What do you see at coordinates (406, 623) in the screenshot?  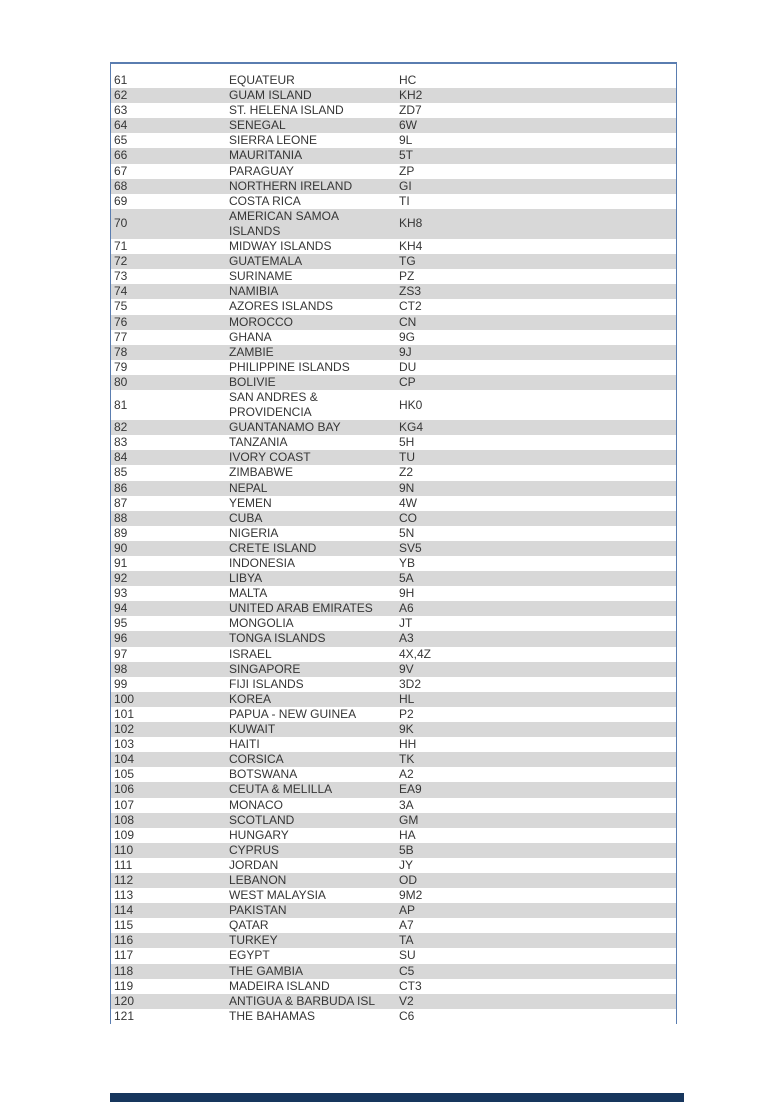 I see `row-prefix: JT` at bounding box center [406, 623].